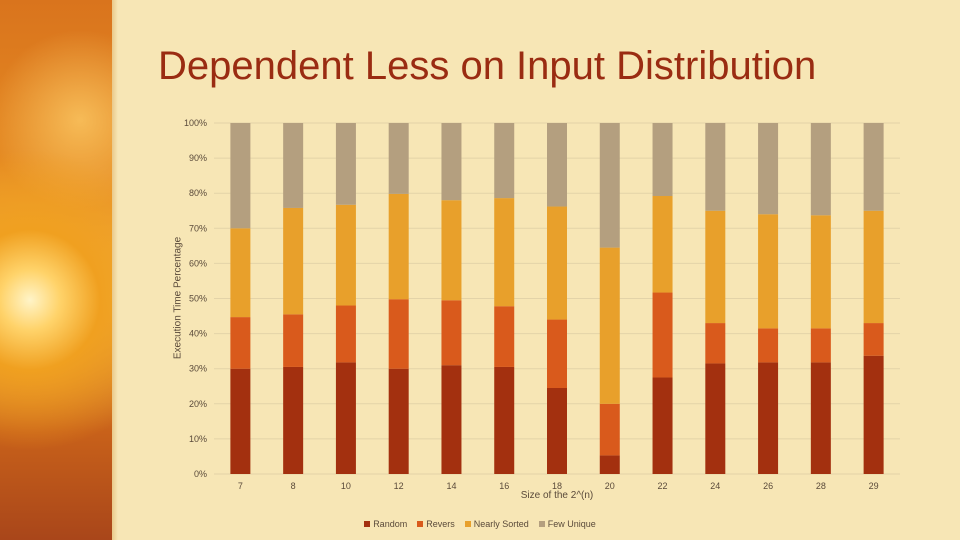 The image size is (960, 540). Describe the element at coordinates (420, 524) in the screenshot. I see `legend-swatch-revers` at that location.